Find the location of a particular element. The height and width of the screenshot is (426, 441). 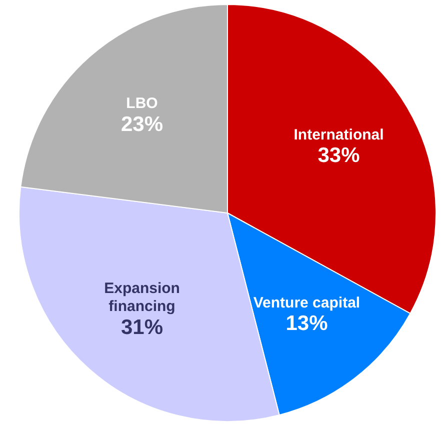

slice-label: Venture capital is located at coordinates (306, 303).